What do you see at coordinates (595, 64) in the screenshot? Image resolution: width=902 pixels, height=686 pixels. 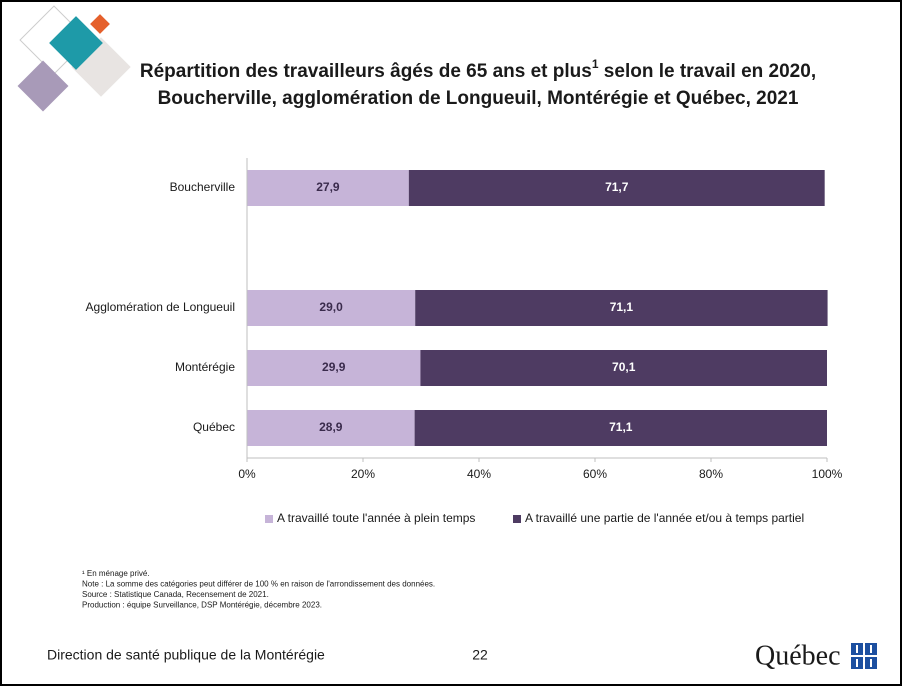 I see `title-superscript: 1` at bounding box center [595, 64].